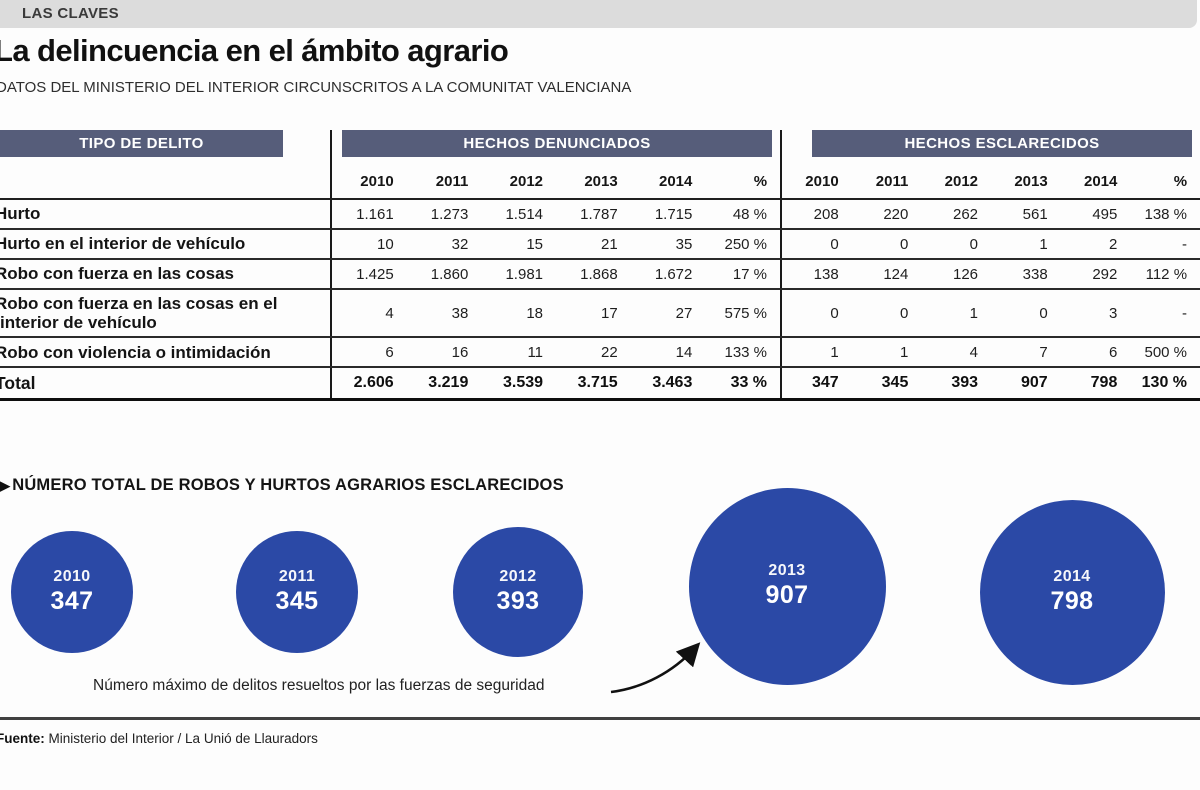  What do you see at coordinates (1035, 274) in the screenshot?
I see `value-cell: 338` at bounding box center [1035, 274].